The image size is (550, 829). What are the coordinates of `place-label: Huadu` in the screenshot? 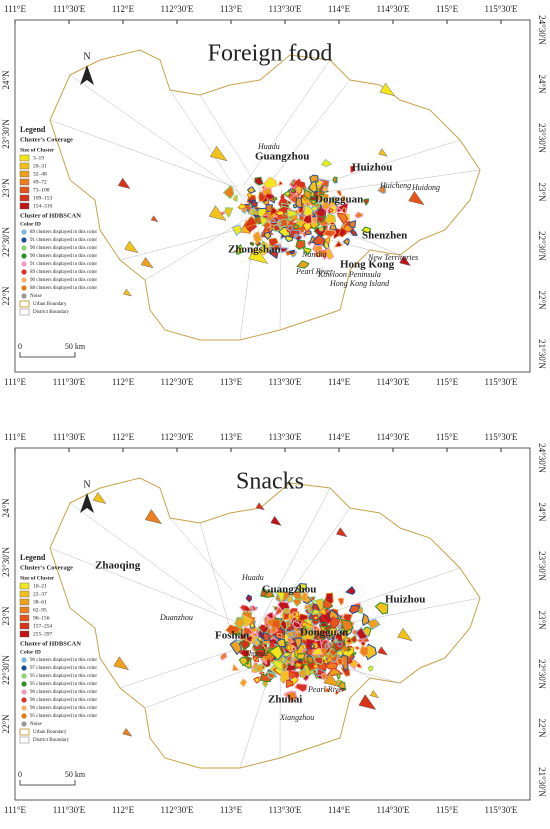 It's located at (268, 146).